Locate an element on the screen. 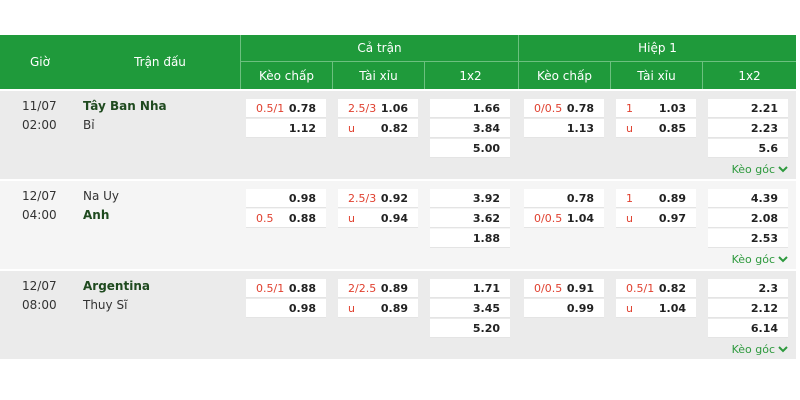  odds-value: 3.84 is located at coordinates (486, 128).